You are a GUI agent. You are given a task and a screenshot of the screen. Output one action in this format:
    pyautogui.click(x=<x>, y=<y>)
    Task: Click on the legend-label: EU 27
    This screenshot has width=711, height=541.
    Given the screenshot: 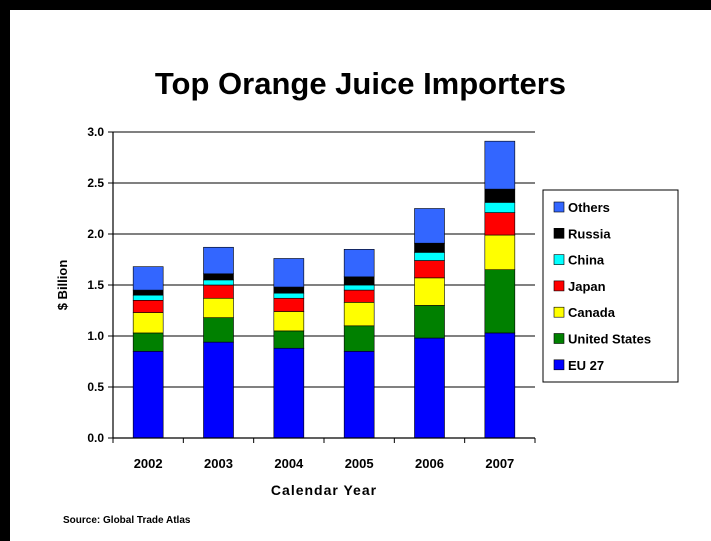 What is the action you would take?
    pyautogui.click(x=586, y=365)
    